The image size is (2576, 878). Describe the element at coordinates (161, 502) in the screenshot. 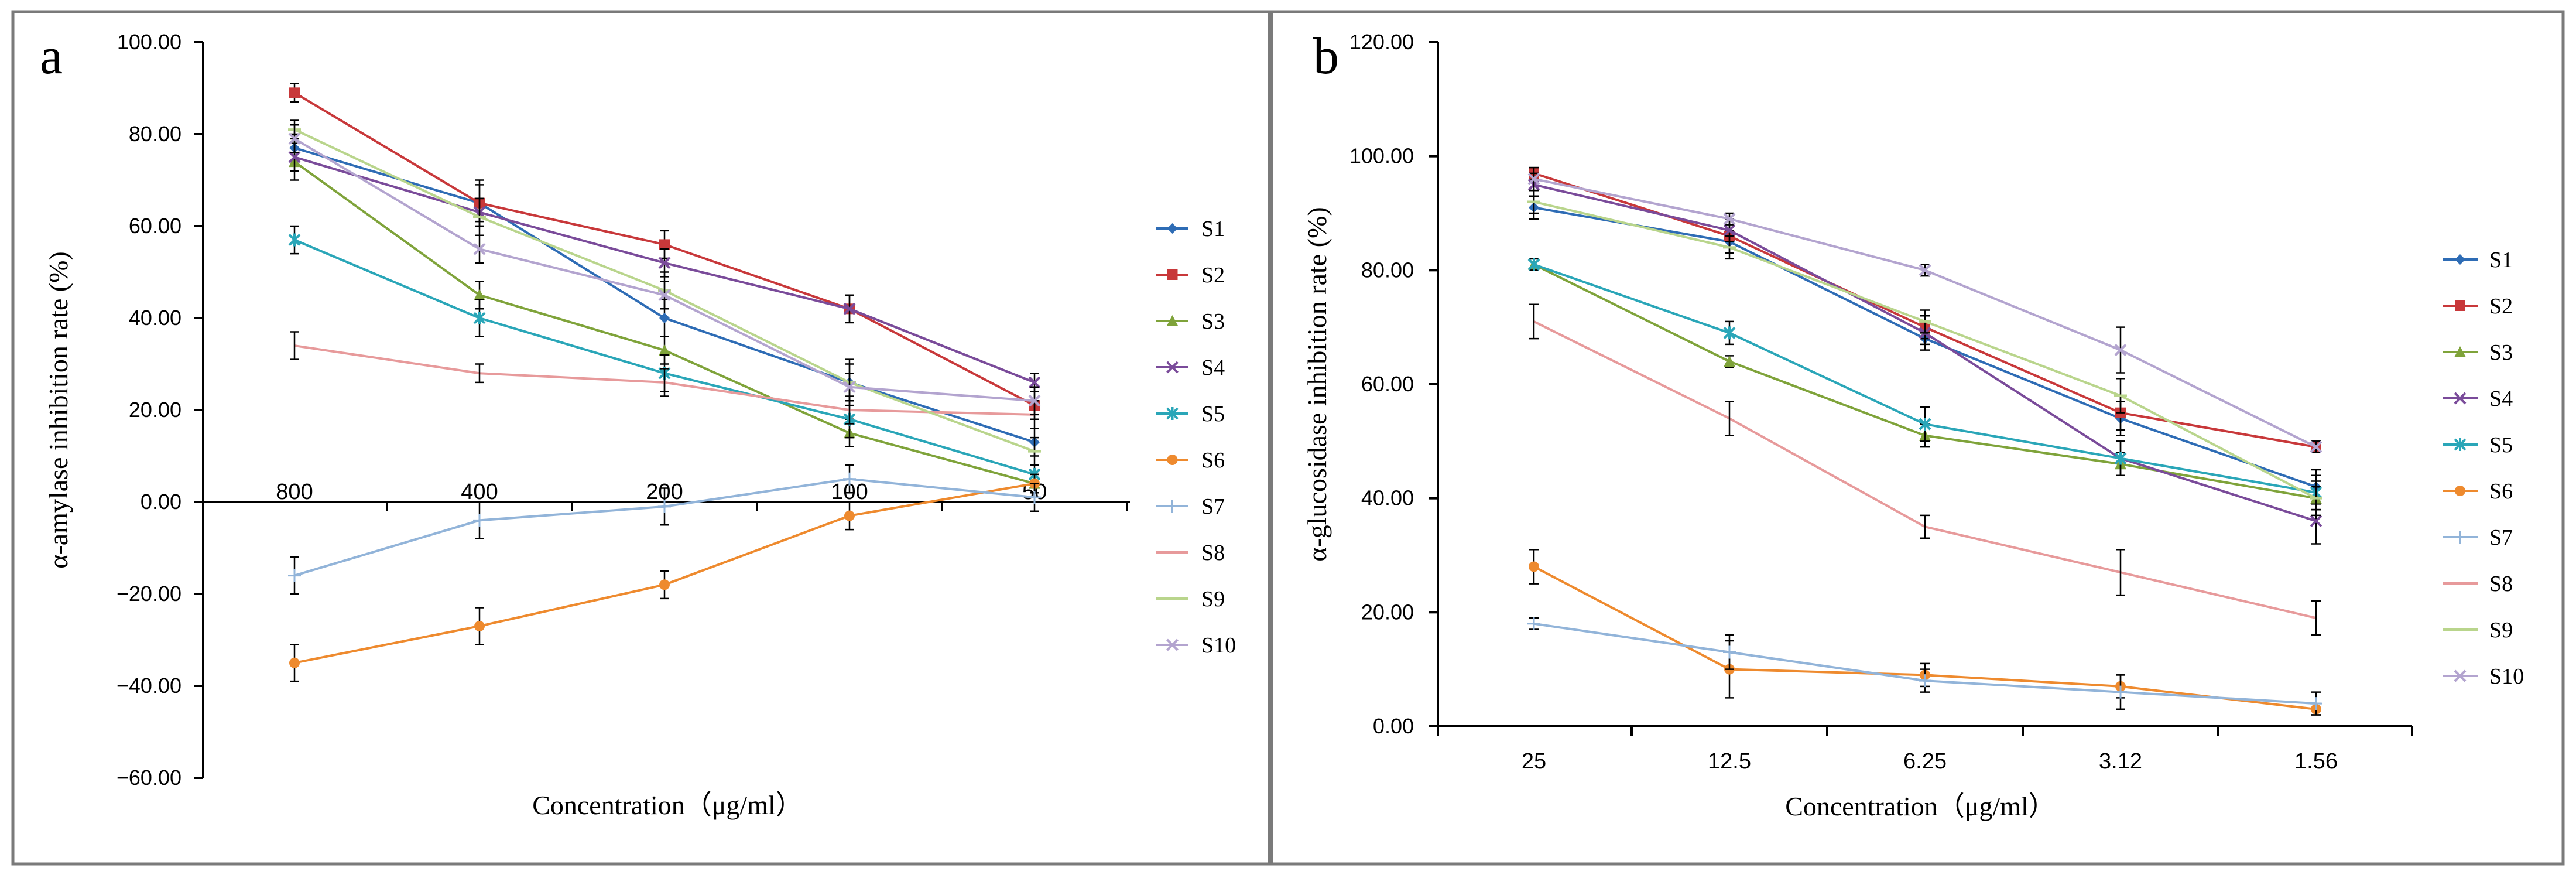

I see `a-y-tick-label: 0.00` at that location.